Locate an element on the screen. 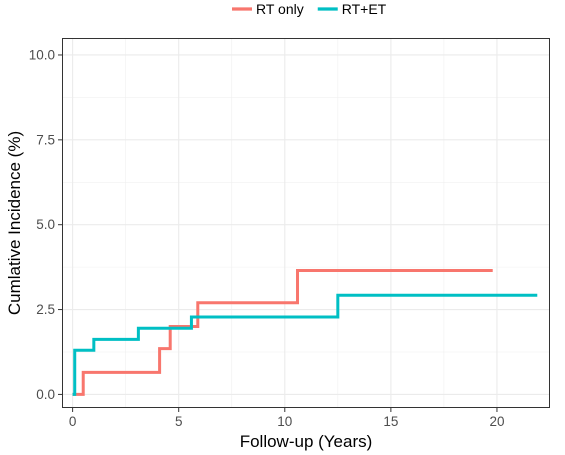  x-tick-label: 0 is located at coordinates (73, 421).